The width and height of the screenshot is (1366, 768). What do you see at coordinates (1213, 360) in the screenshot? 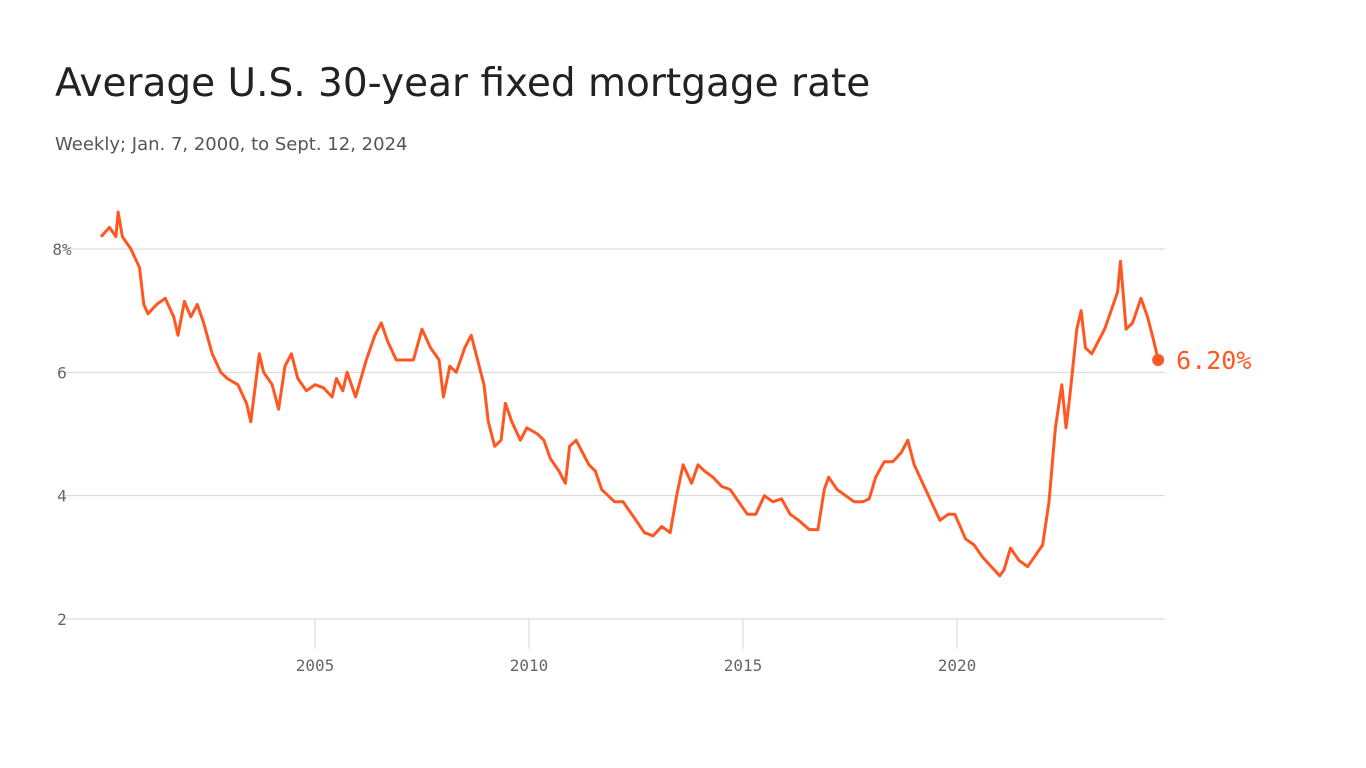
I see `end-label: 6.20%` at bounding box center [1213, 360].